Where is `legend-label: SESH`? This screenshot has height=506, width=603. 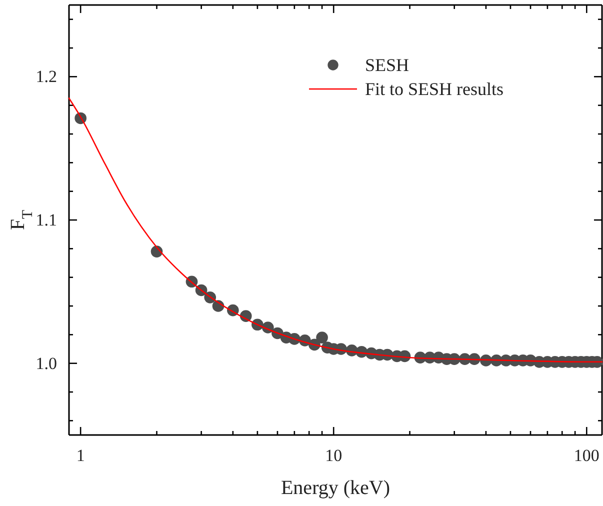
legend-label: SESH is located at coordinates (387, 65).